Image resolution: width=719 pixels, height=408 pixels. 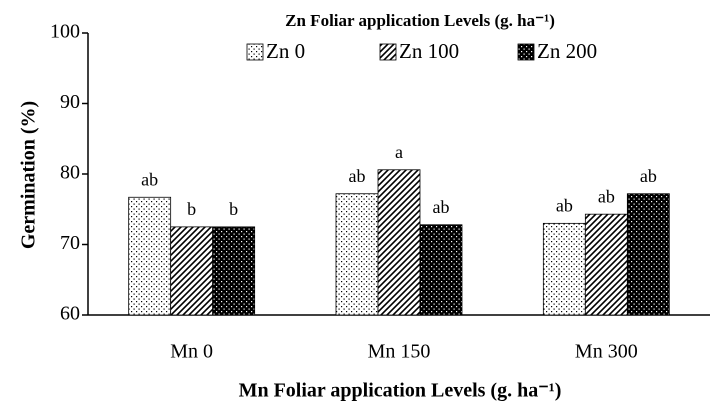 What do you see at coordinates (70, 102) in the screenshot?
I see `y-tick-label: 90` at bounding box center [70, 102].